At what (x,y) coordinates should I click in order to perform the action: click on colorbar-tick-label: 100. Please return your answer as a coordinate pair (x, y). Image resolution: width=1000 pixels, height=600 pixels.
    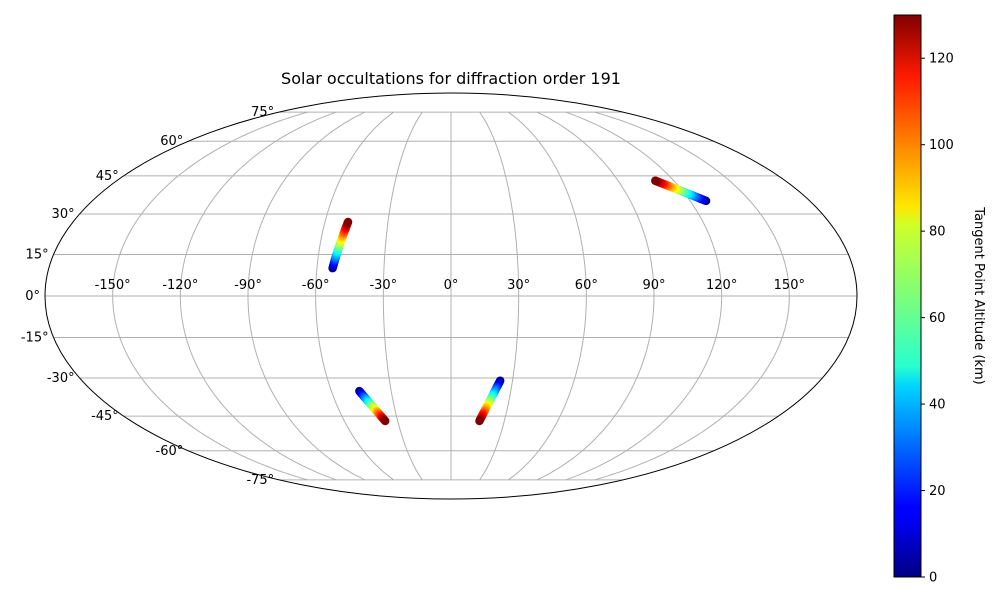
    Looking at the image, I should click on (941, 145).